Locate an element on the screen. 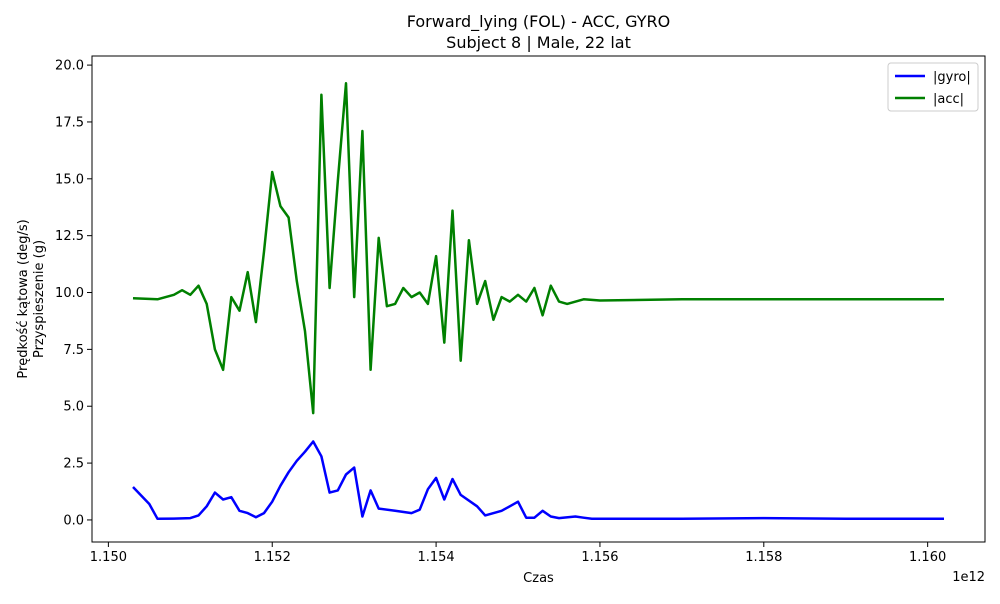 This screenshot has height=604, width=1000. x-tick-label: 1.158 is located at coordinates (763, 557).